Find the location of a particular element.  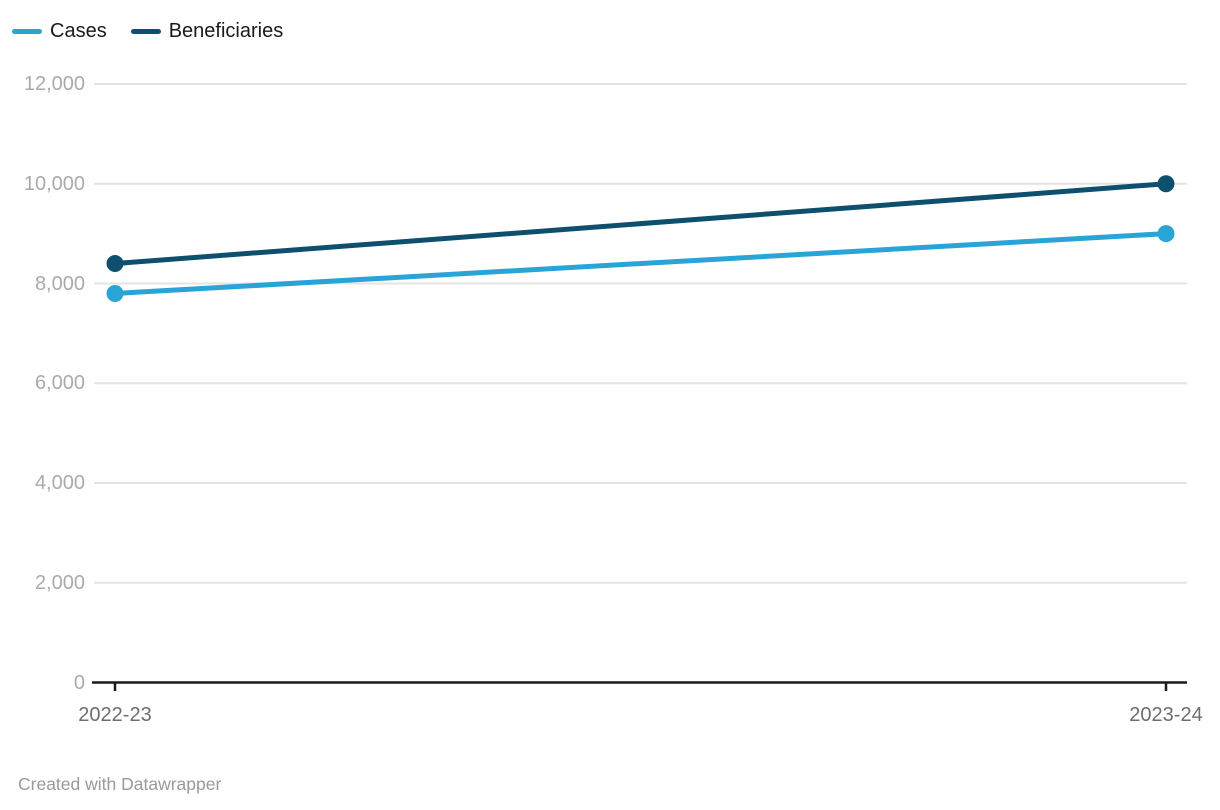

legend-line-swatch-beneficiaries-icon is located at coordinates (145, 31).